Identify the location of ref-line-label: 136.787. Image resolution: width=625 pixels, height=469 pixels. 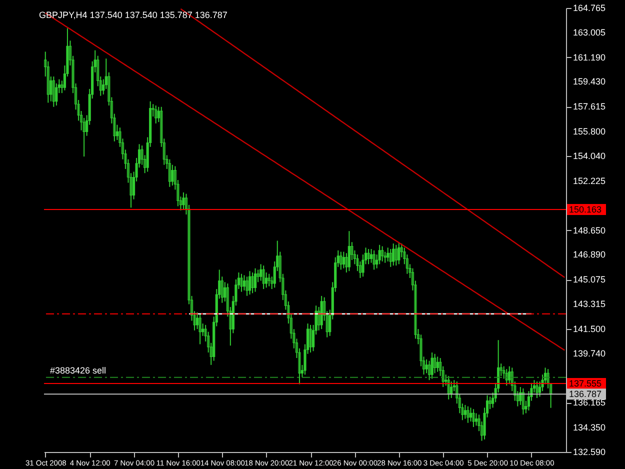
(585, 394).